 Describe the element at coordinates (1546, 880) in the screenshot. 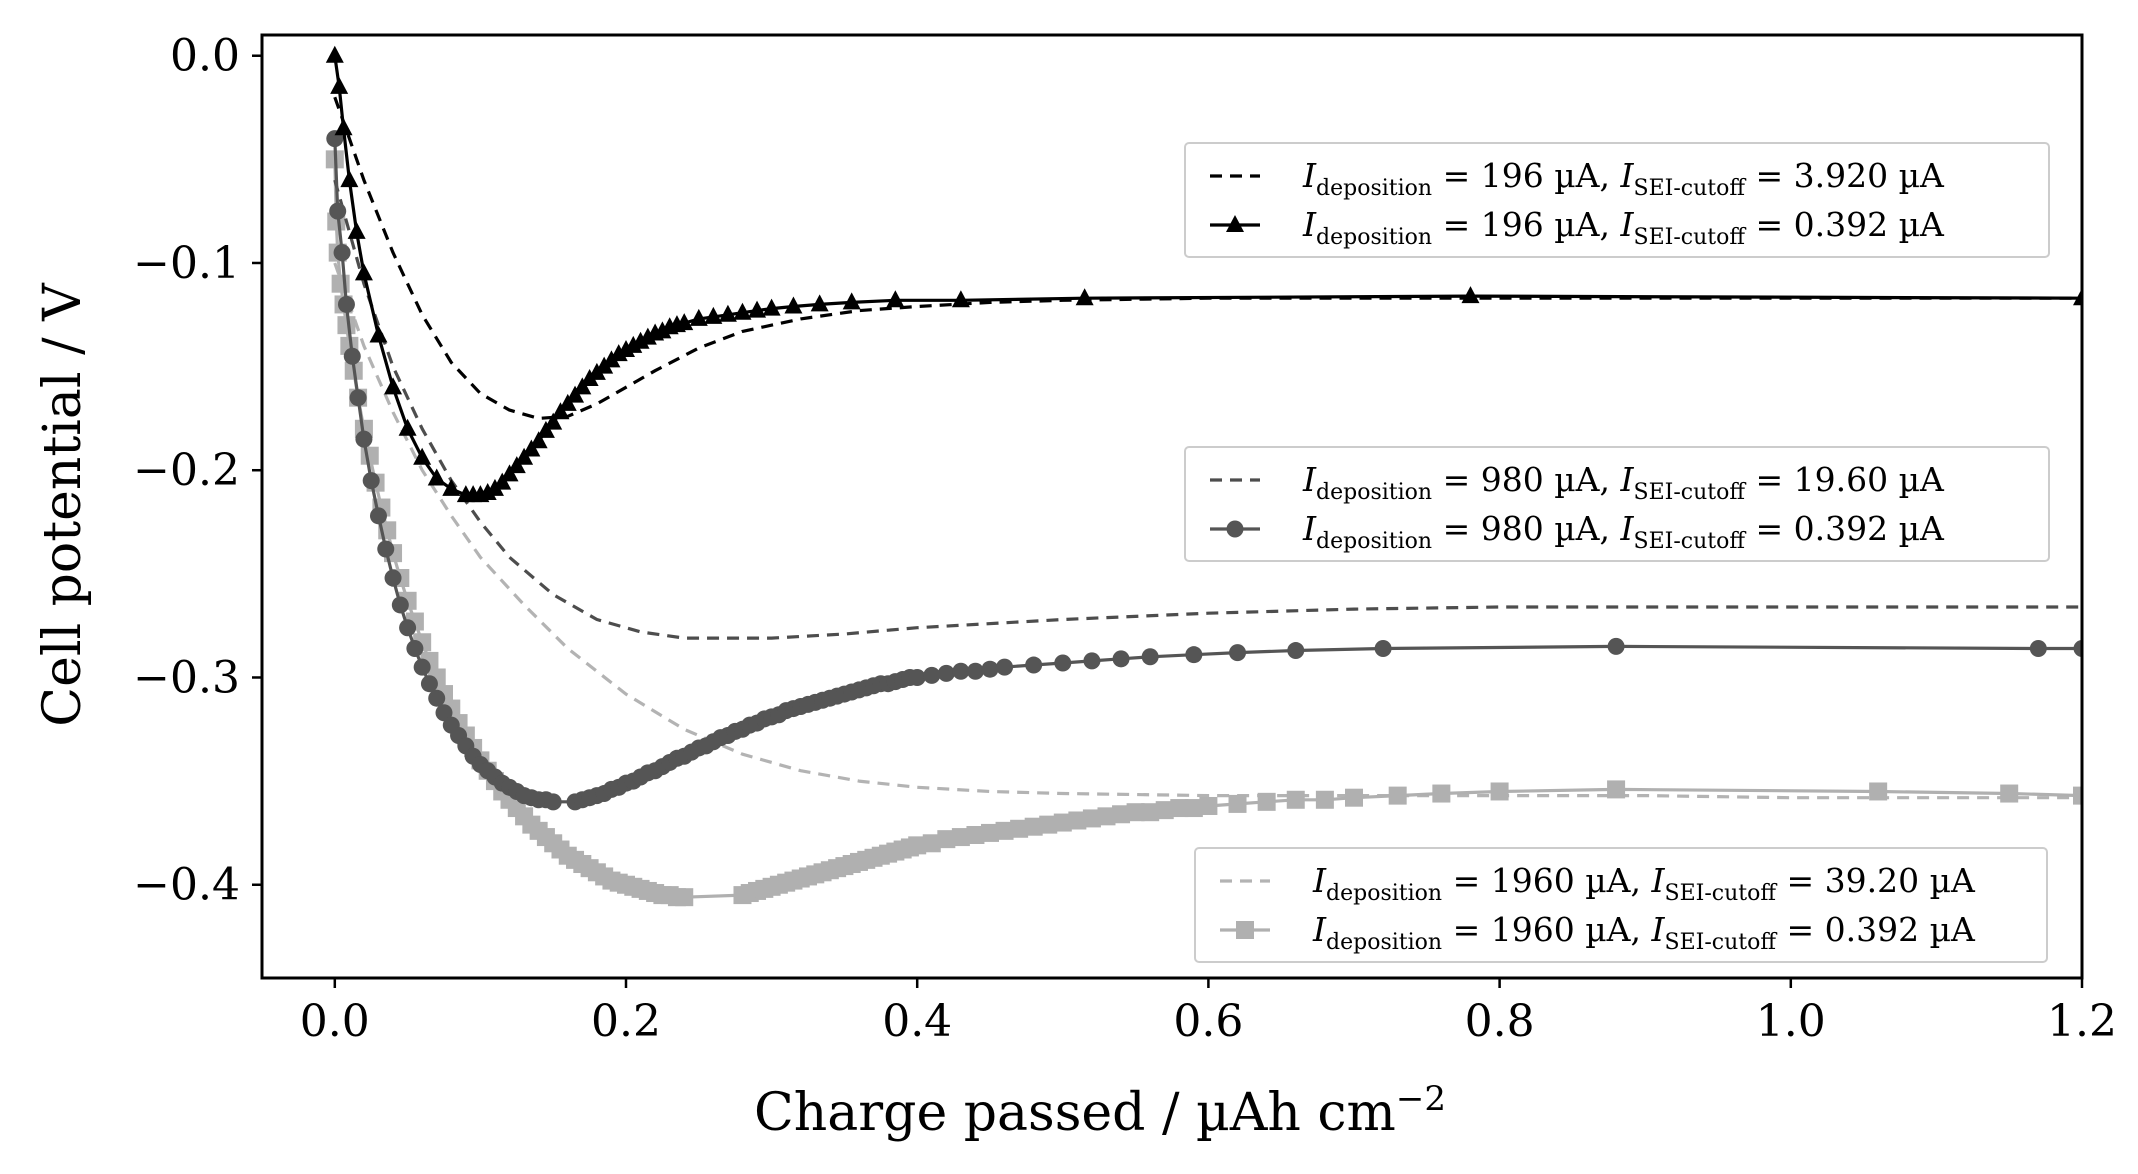

I see `legend-label-part: = 1960 µA,` at that location.